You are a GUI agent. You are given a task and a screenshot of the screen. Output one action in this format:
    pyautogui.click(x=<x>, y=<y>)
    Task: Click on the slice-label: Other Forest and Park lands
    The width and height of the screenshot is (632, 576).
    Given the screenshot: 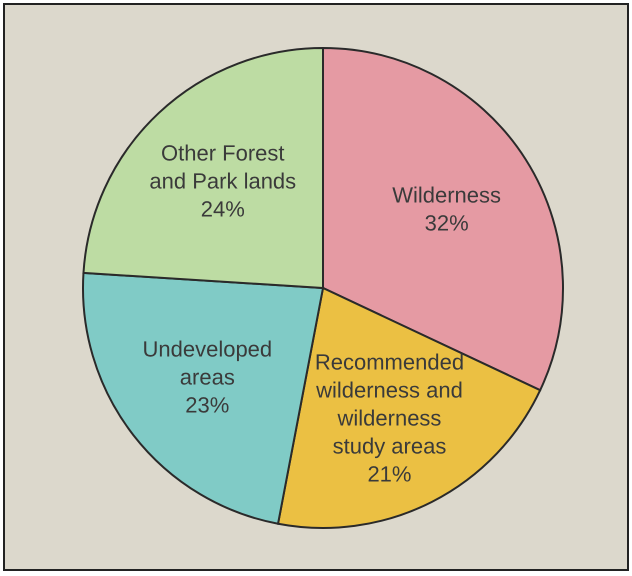 What is the action you would take?
    pyautogui.click(x=222, y=167)
    